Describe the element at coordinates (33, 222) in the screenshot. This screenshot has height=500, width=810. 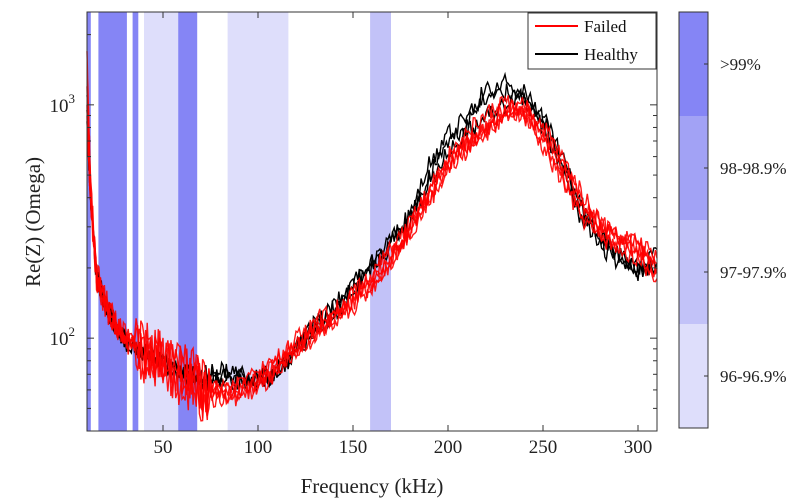
I see `y-axis-label: Re(Z) (Omega)` at that location.